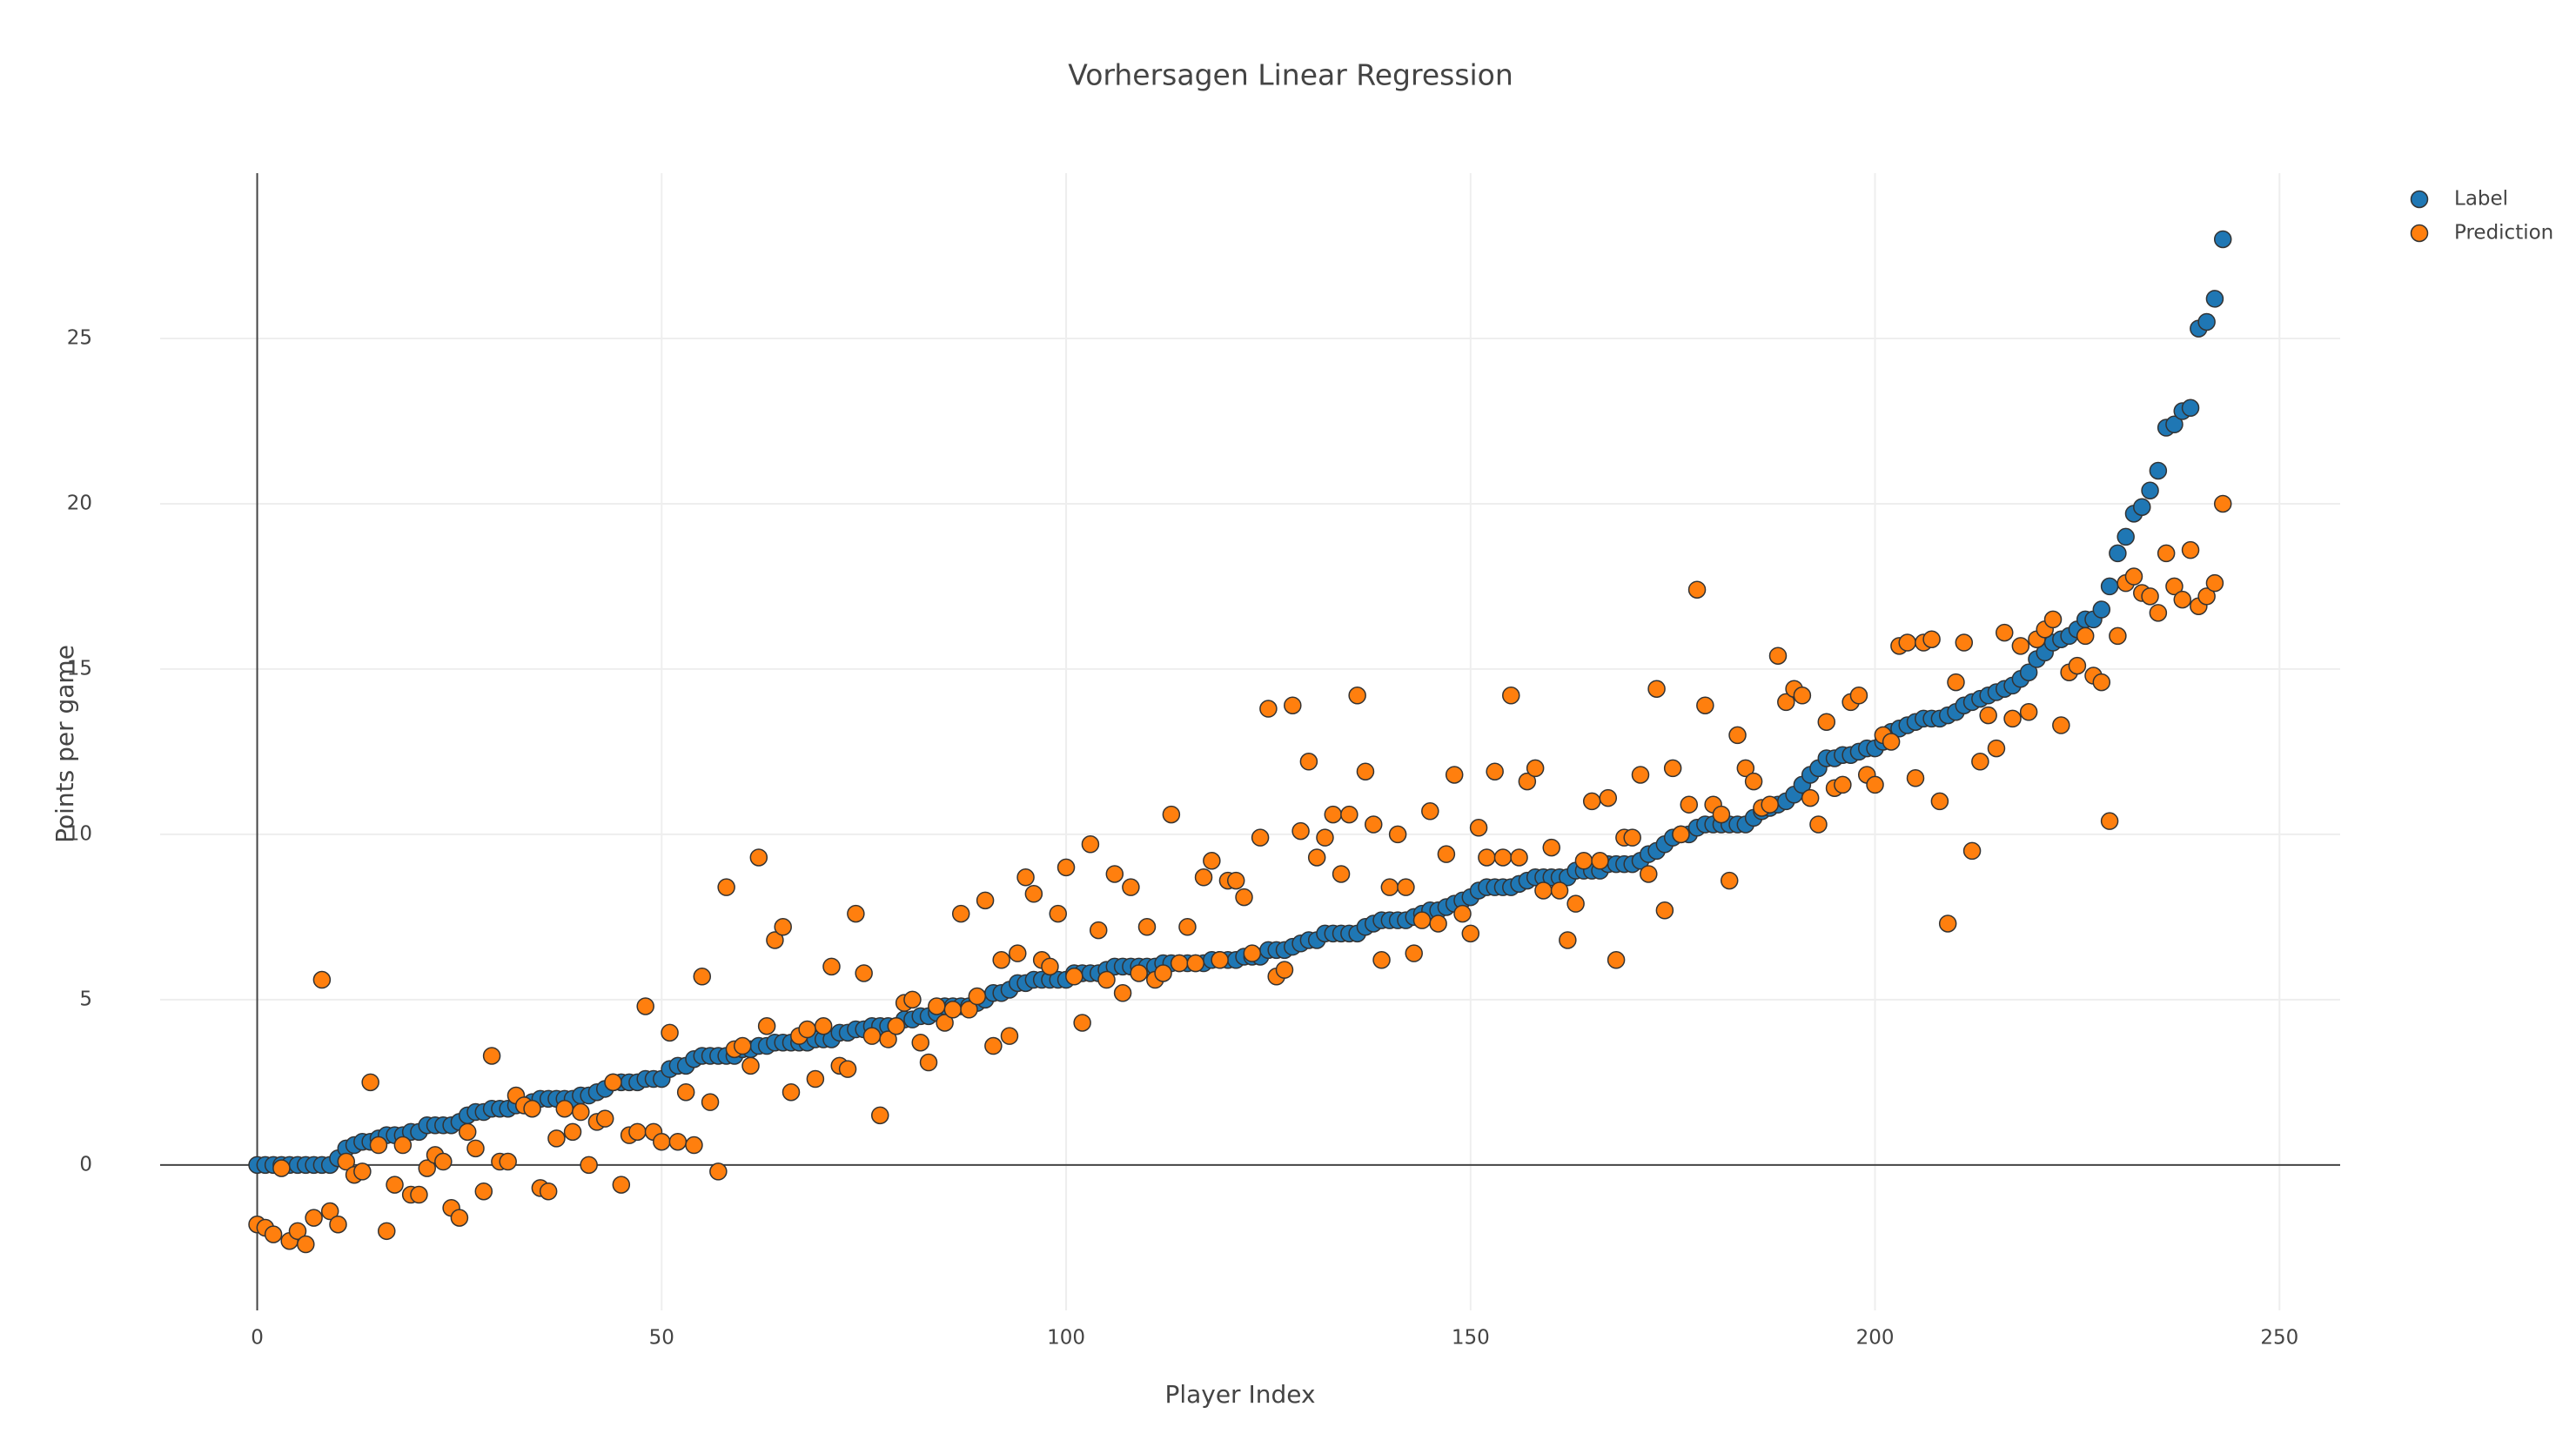 This screenshot has width=2576, height=1447. I want to click on chart-title: Vorhersagen Linear Regression, so click(1290, 75).